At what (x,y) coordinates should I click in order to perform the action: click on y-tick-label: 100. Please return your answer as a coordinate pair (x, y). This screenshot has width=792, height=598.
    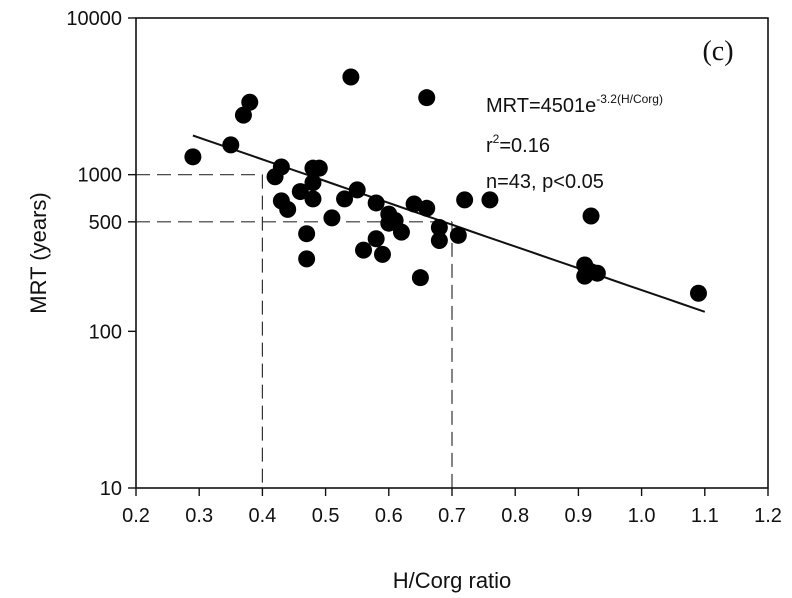
    Looking at the image, I should click on (105, 332).